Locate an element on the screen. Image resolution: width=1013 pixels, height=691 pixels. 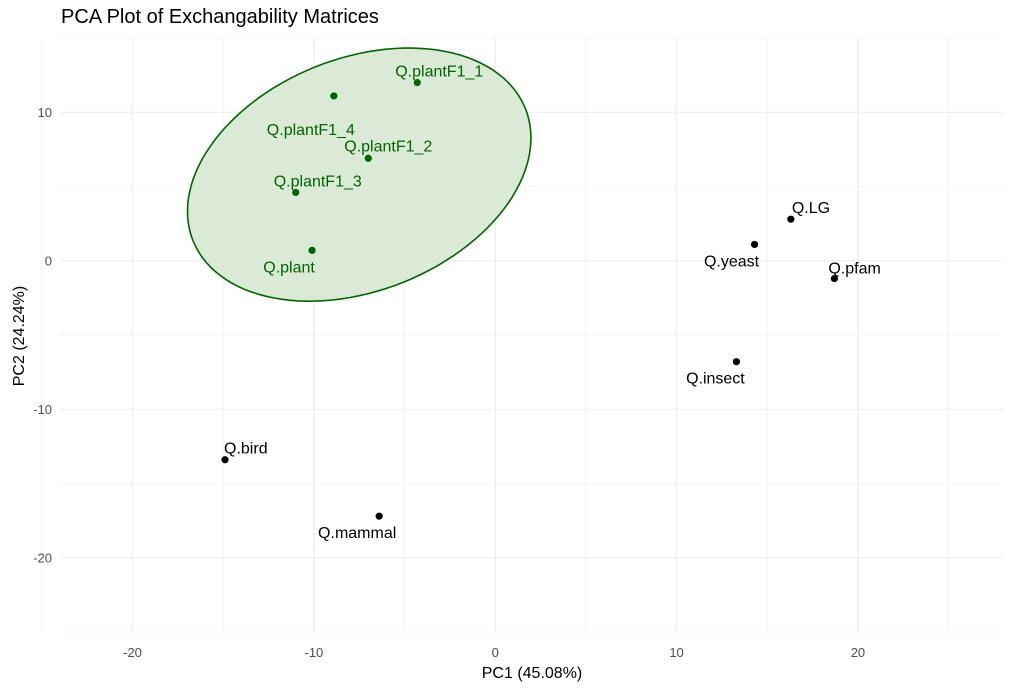
x-tick-label: 20 is located at coordinates (858, 652).